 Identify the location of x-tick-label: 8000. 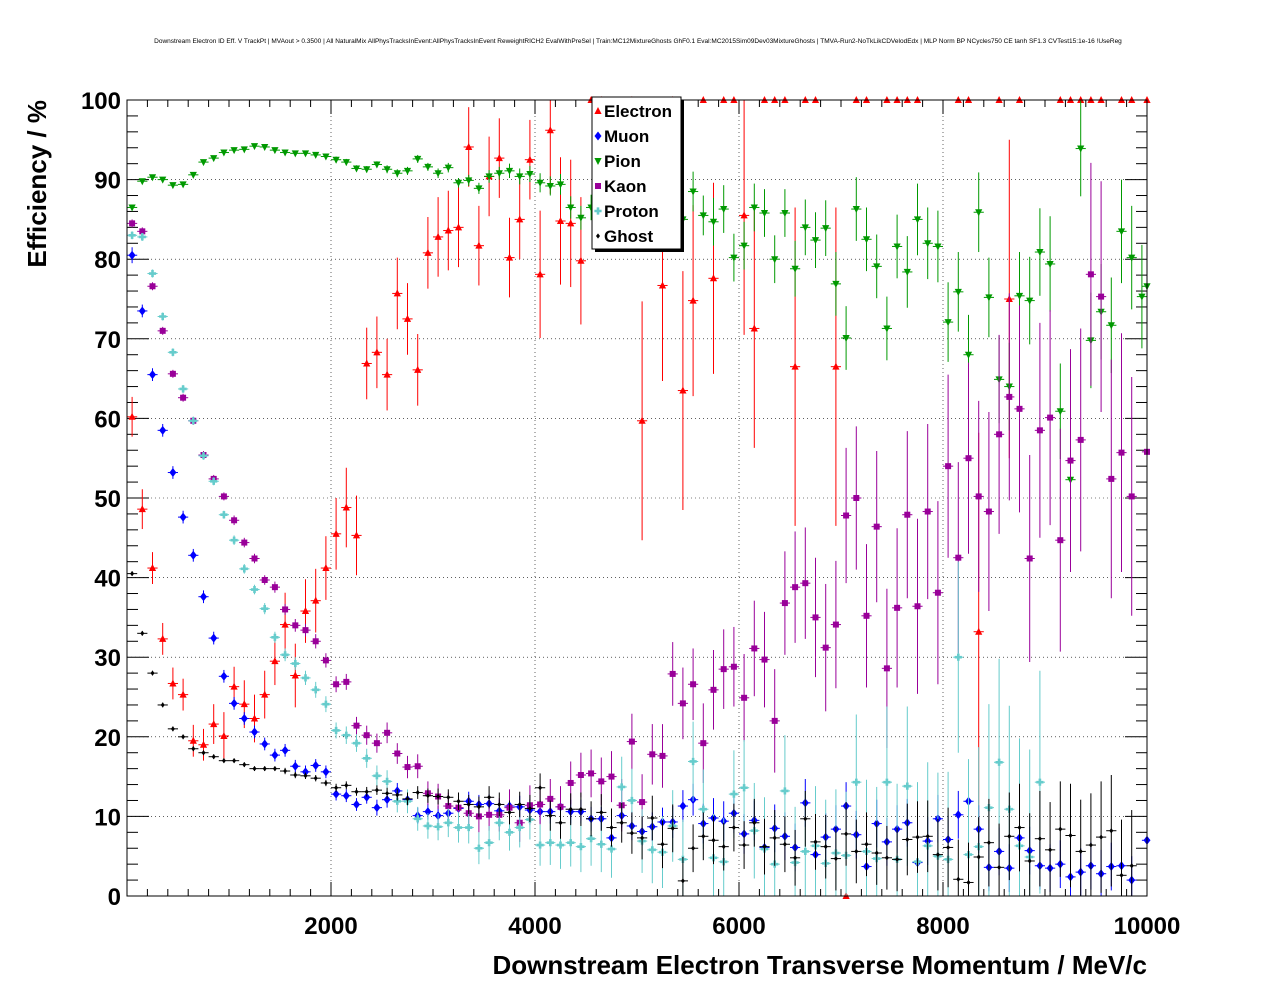
(942, 926).